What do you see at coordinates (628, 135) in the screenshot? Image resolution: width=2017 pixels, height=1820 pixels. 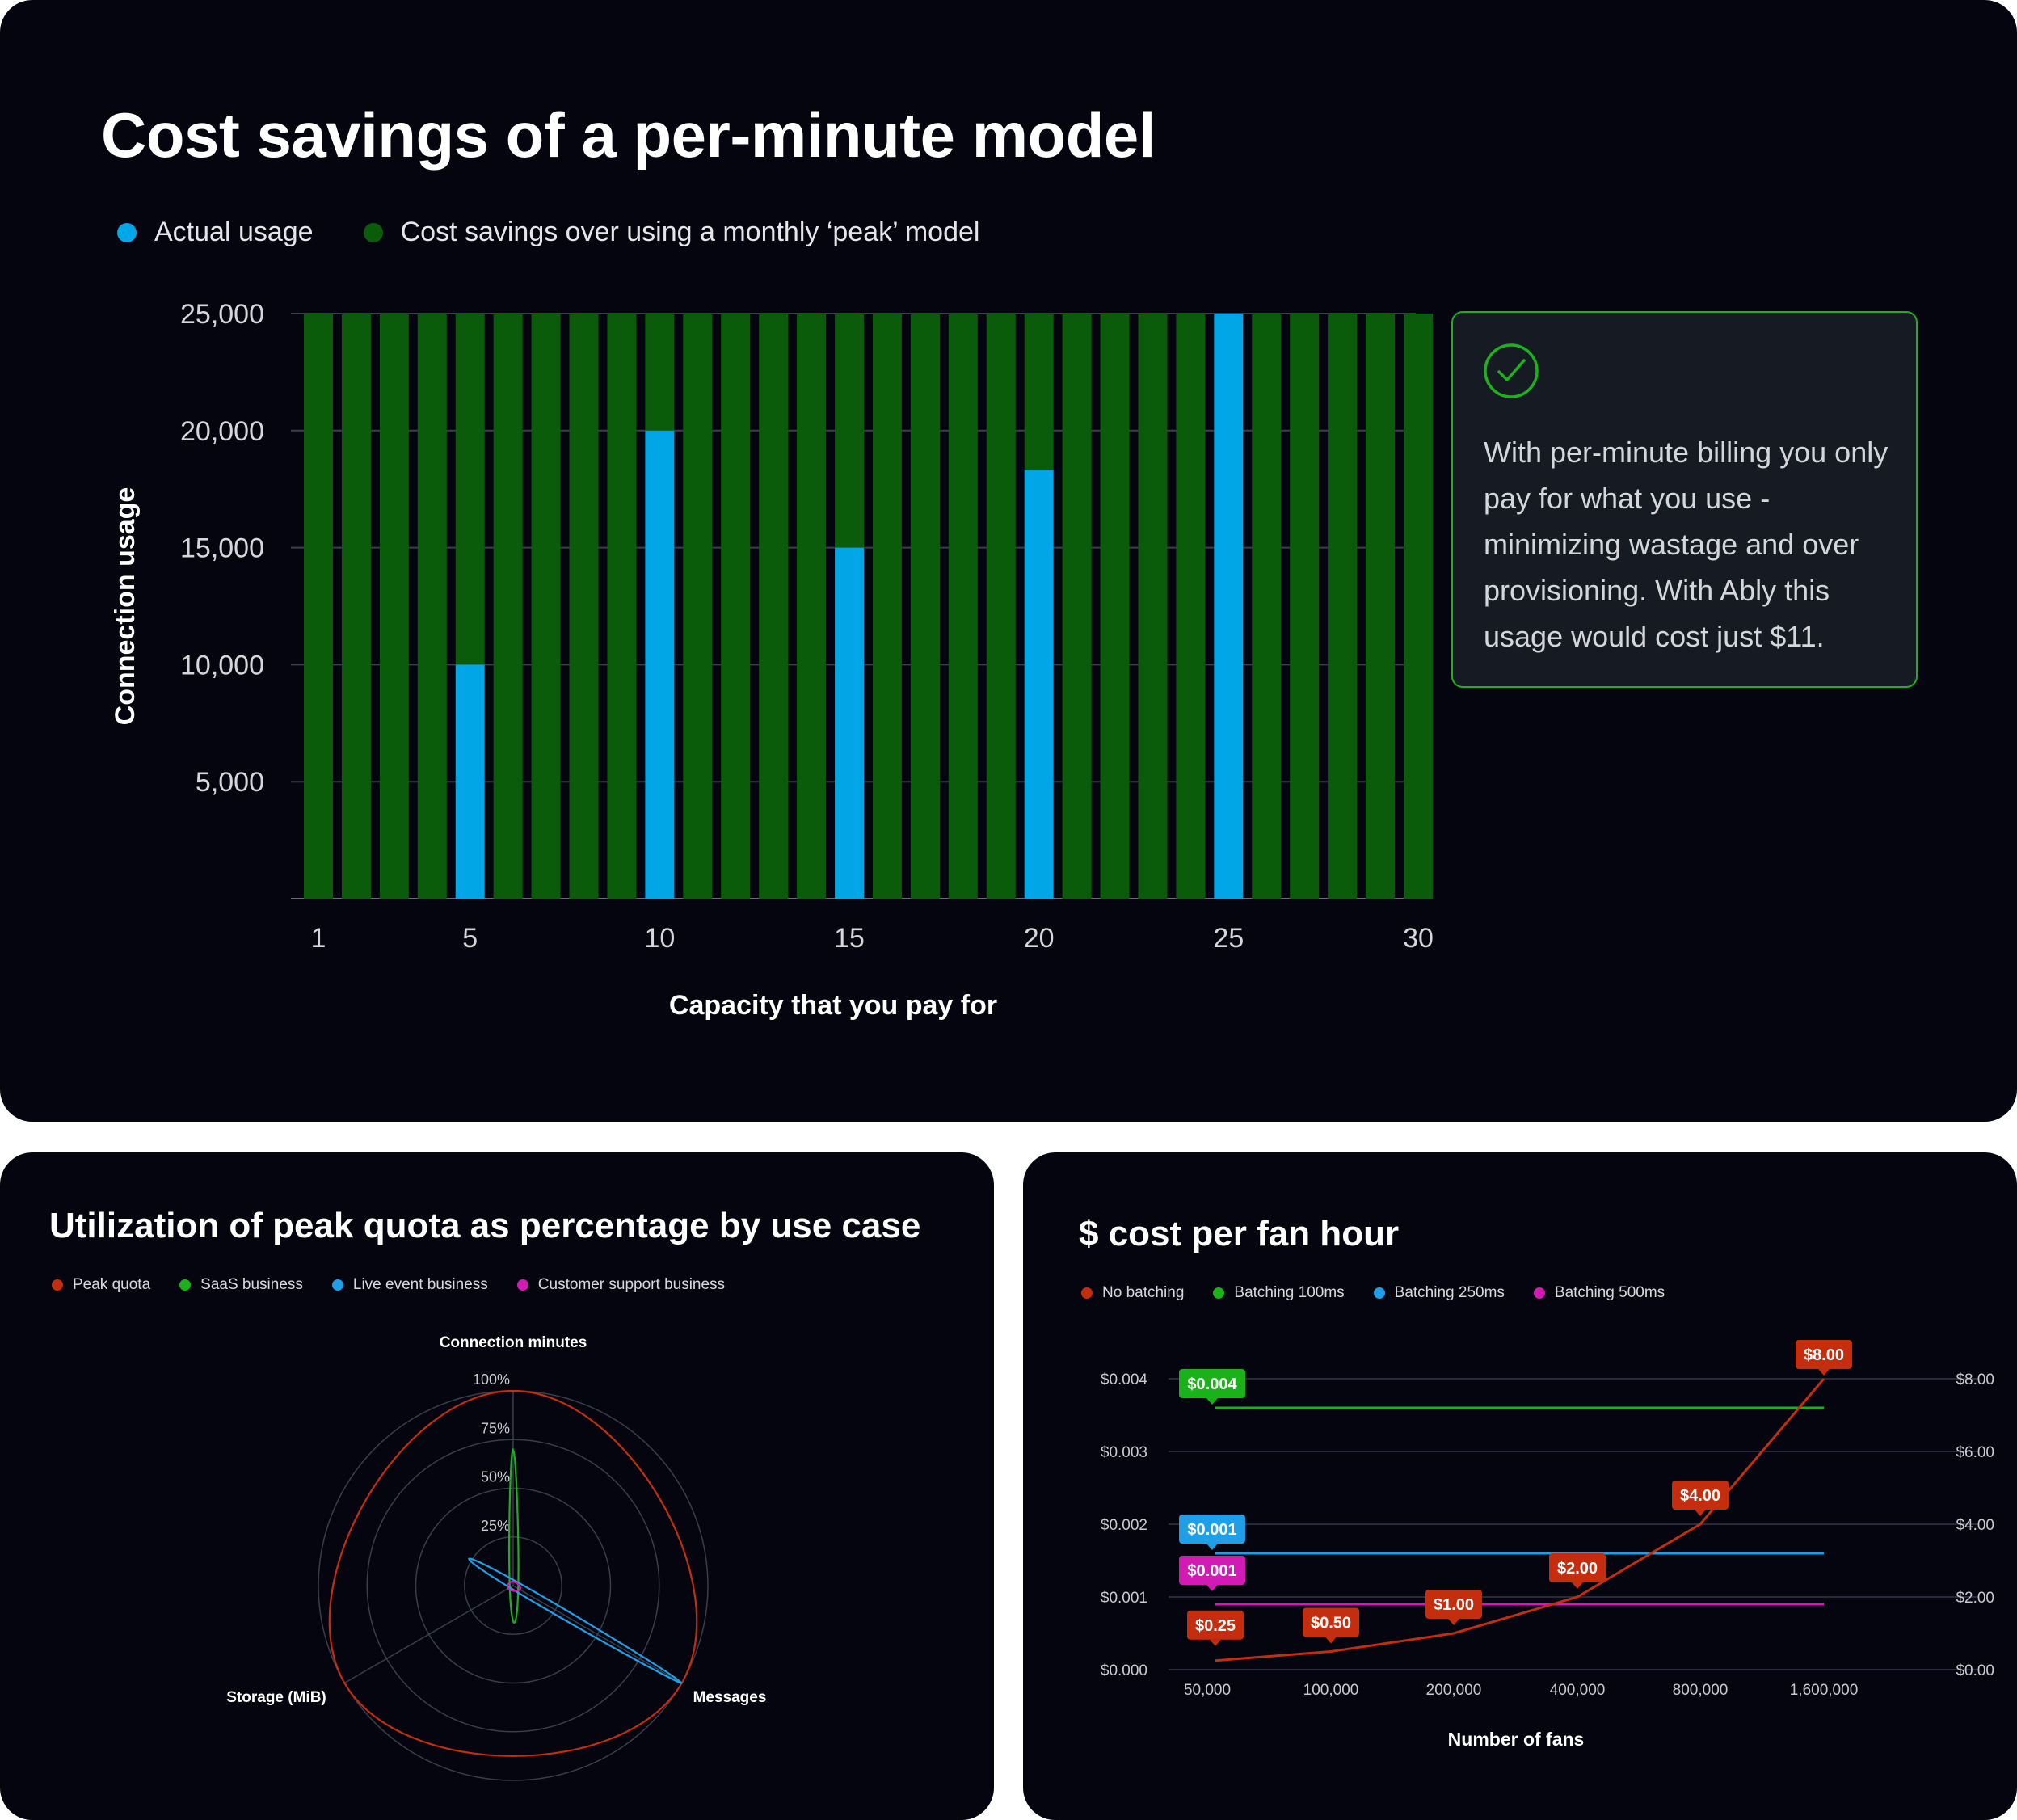 I see `bar-chart-title: Cost savings of a per-minute model` at bounding box center [628, 135].